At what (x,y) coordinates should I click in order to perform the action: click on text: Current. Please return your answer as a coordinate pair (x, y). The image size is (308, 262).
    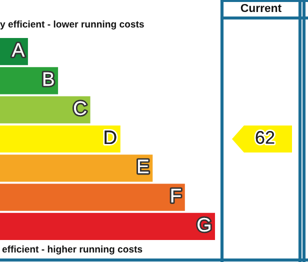
    Looking at the image, I should click on (261, 8).